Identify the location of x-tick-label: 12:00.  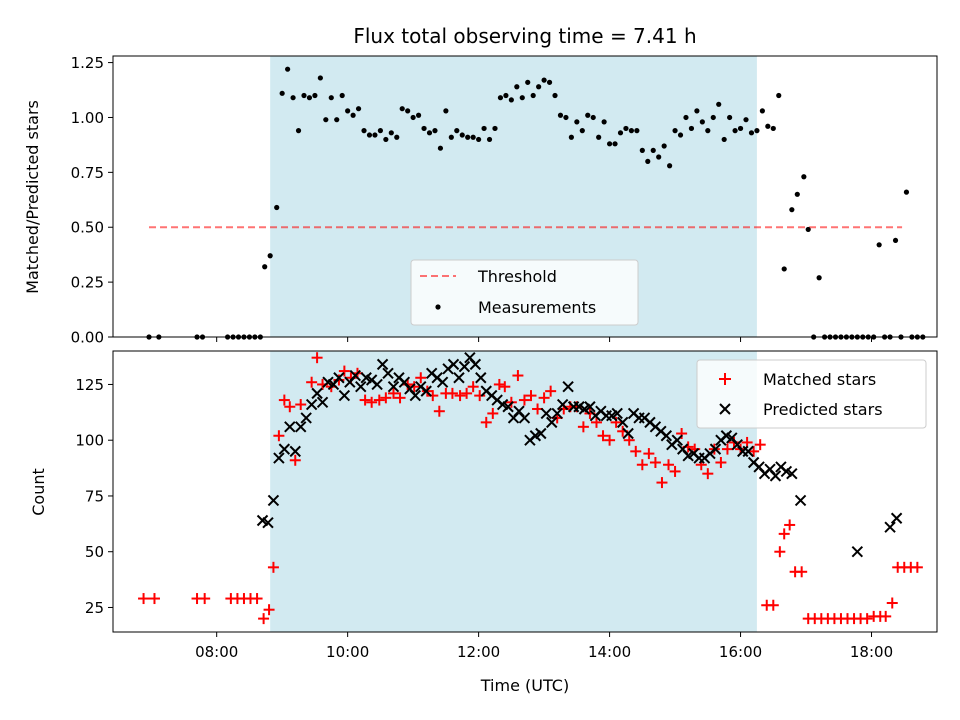
(478, 652).